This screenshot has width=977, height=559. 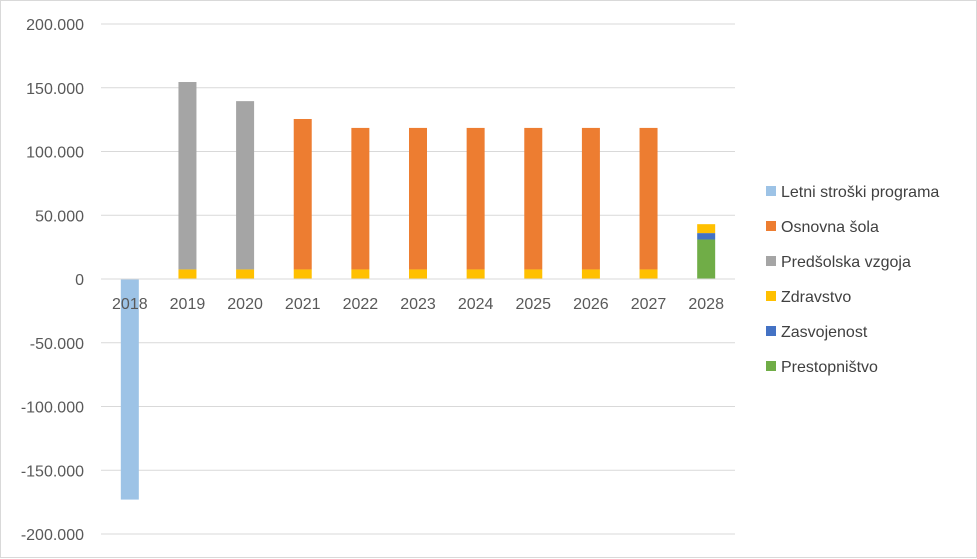 What do you see at coordinates (649, 304) in the screenshot?
I see `x-tick-label: 2027` at bounding box center [649, 304].